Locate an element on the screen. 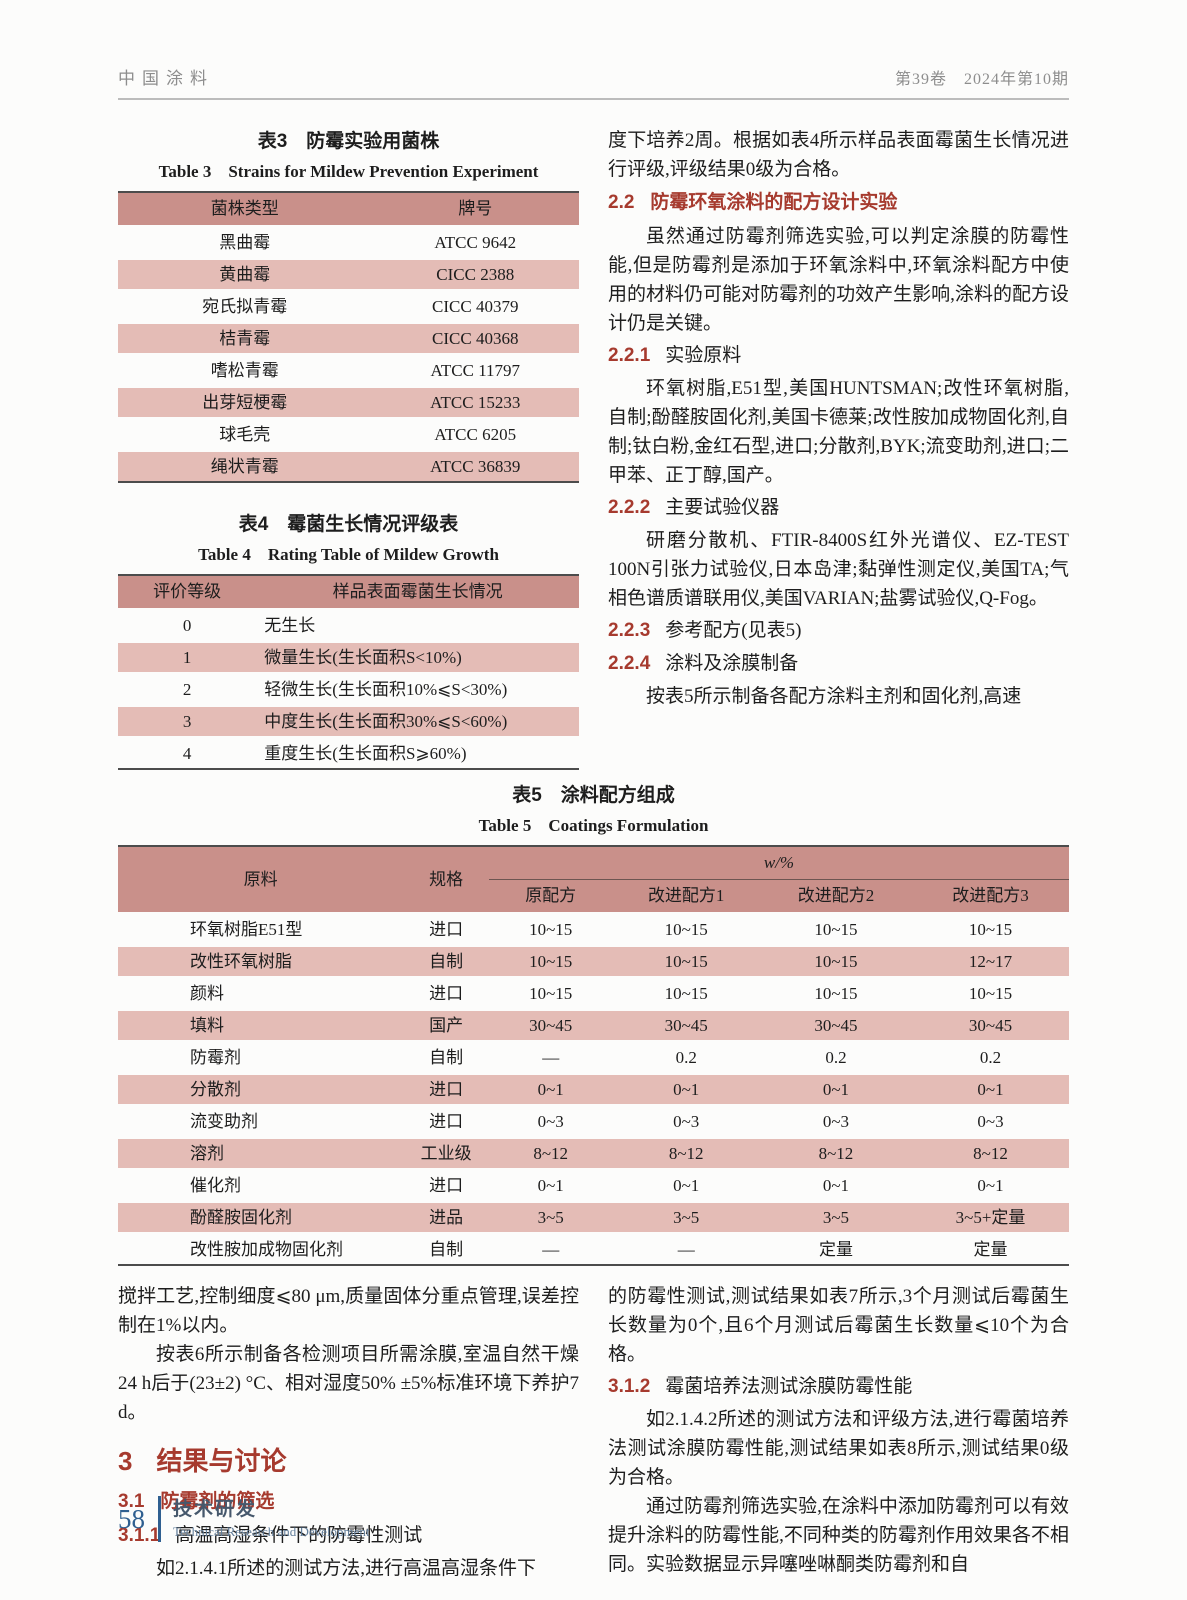  column-header: 样品表面霉菌生长情况 is located at coordinates (417, 593).